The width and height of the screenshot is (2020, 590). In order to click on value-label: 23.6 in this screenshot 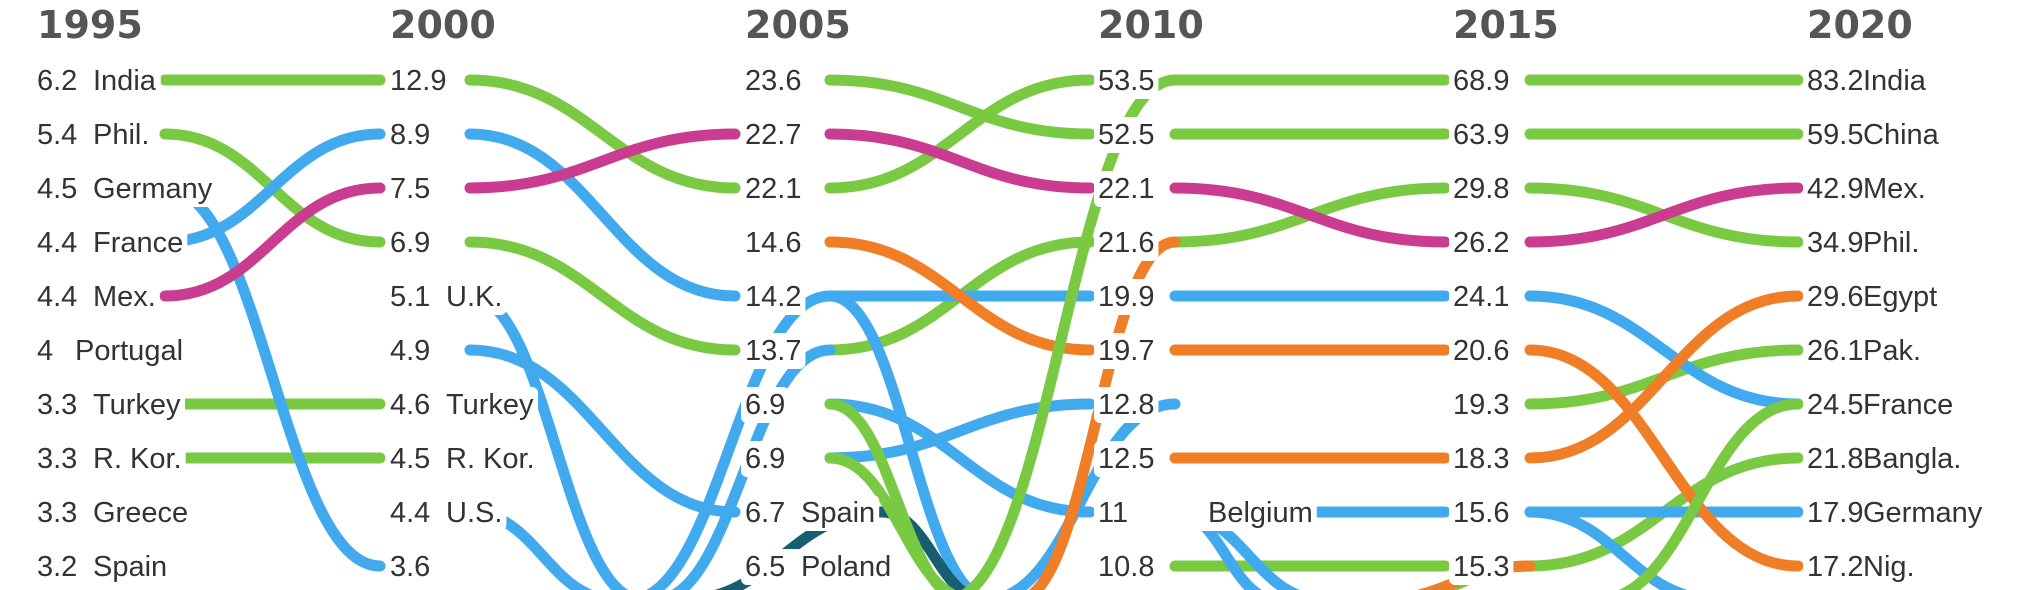, I will do `click(773, 81)`.